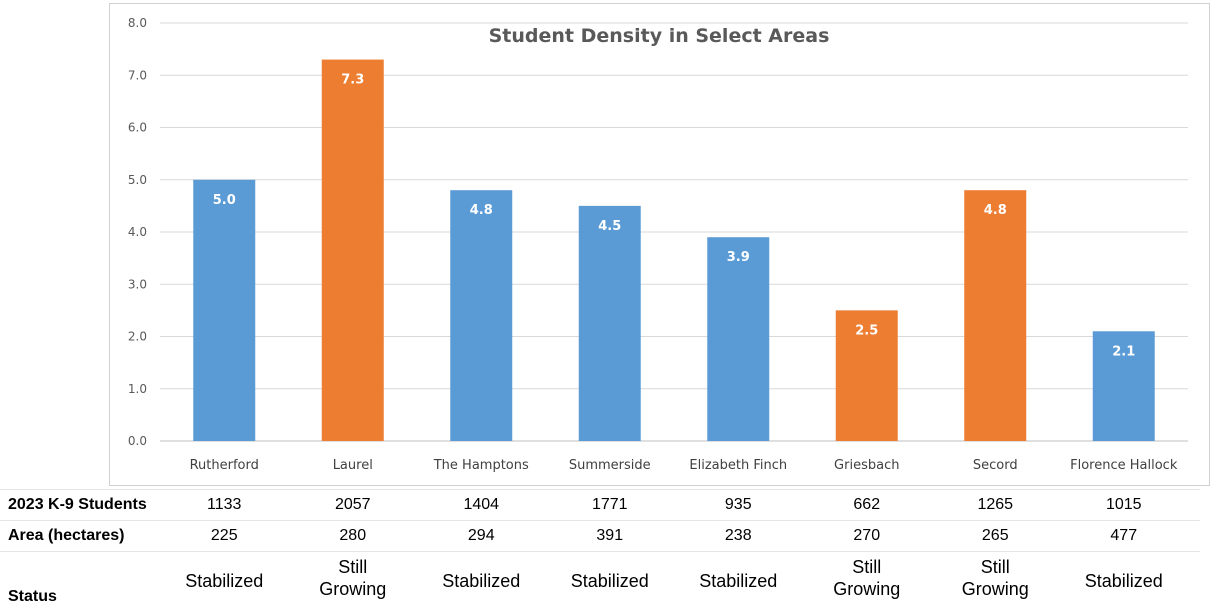 The width and height of the screenshot is (1211, 611). I want to click on students-cell: 935, so click(738, 504).